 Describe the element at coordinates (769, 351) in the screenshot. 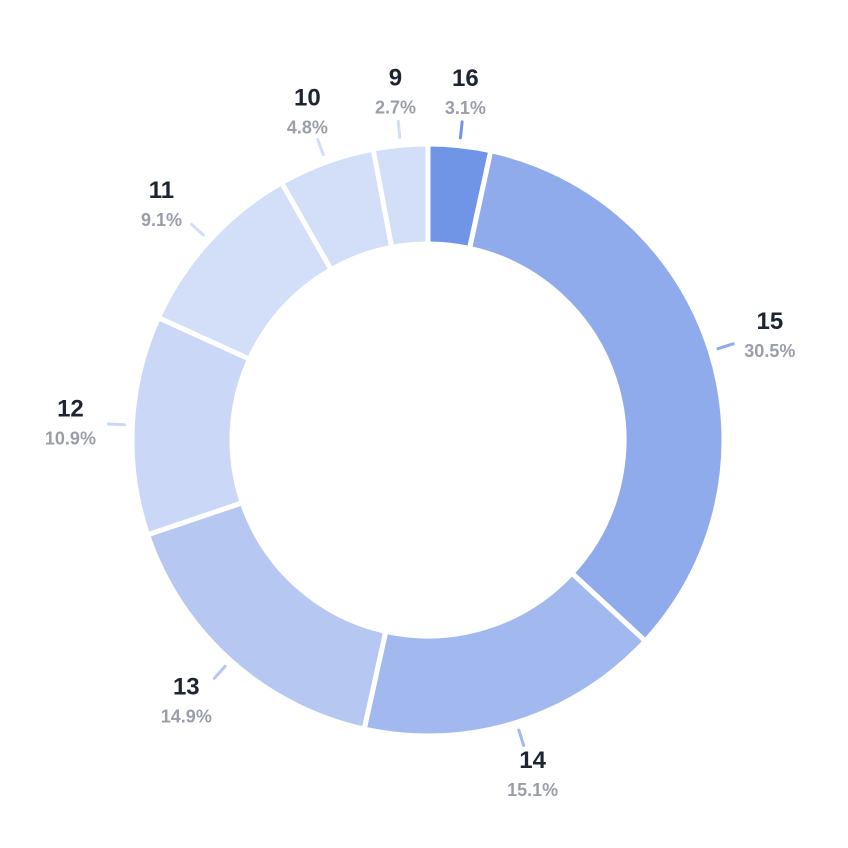

I see `slice-percent-15: 30.5%` at that location.